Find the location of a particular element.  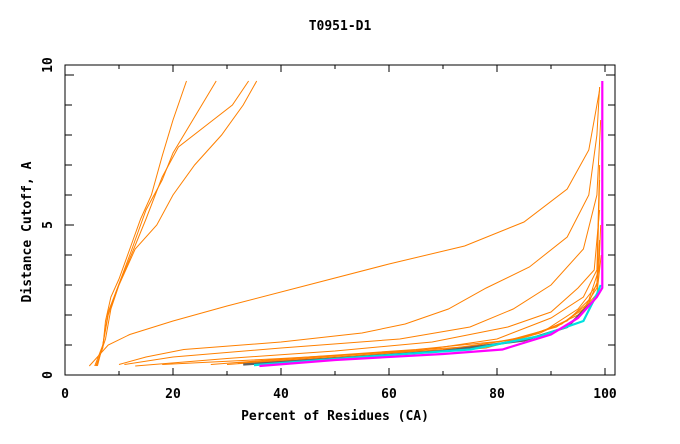

x-tick-label: 100 is located at coordinates (605, 394).